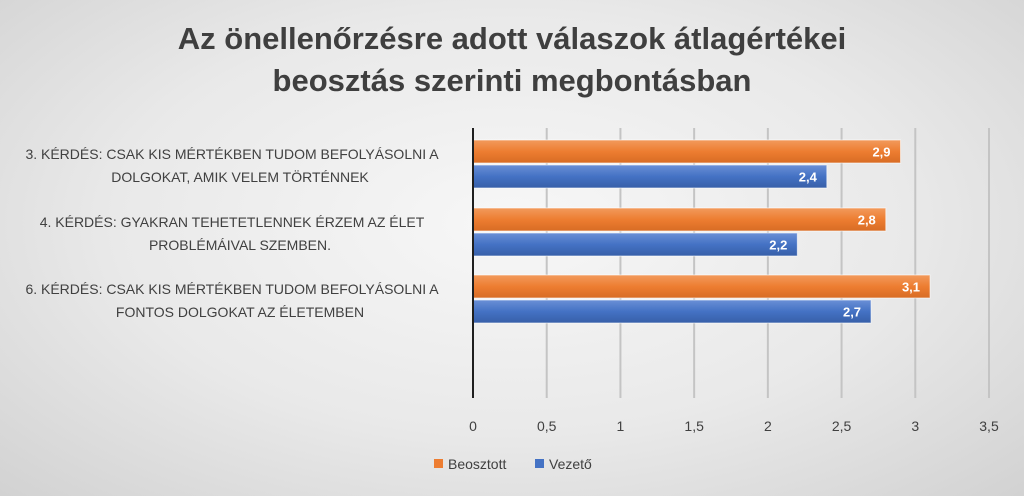 The height and width of the screenshot is (496, 1024). I want to click on x-tick-label: 2, so click(768, 426).